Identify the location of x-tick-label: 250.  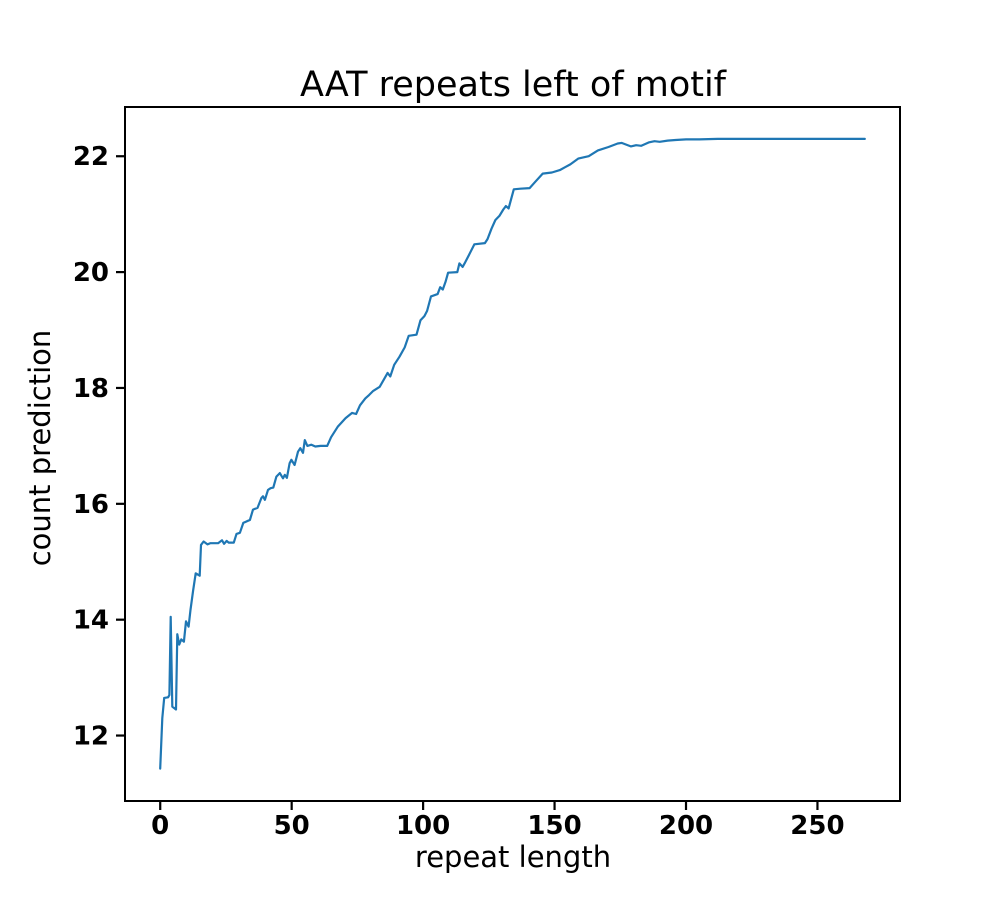
(817, 826).